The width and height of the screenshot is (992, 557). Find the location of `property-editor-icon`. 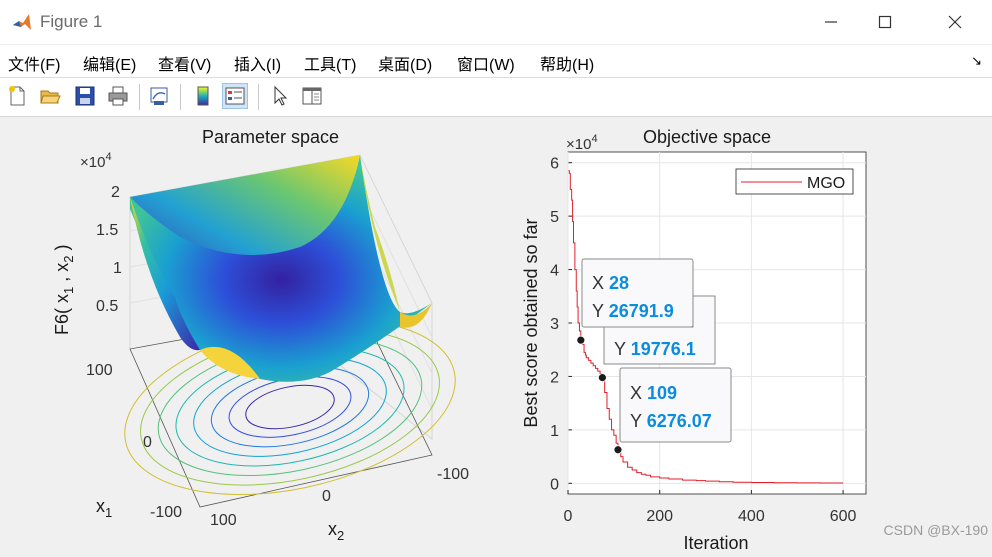

property-editor-icon is located at coordinates (312, 96).